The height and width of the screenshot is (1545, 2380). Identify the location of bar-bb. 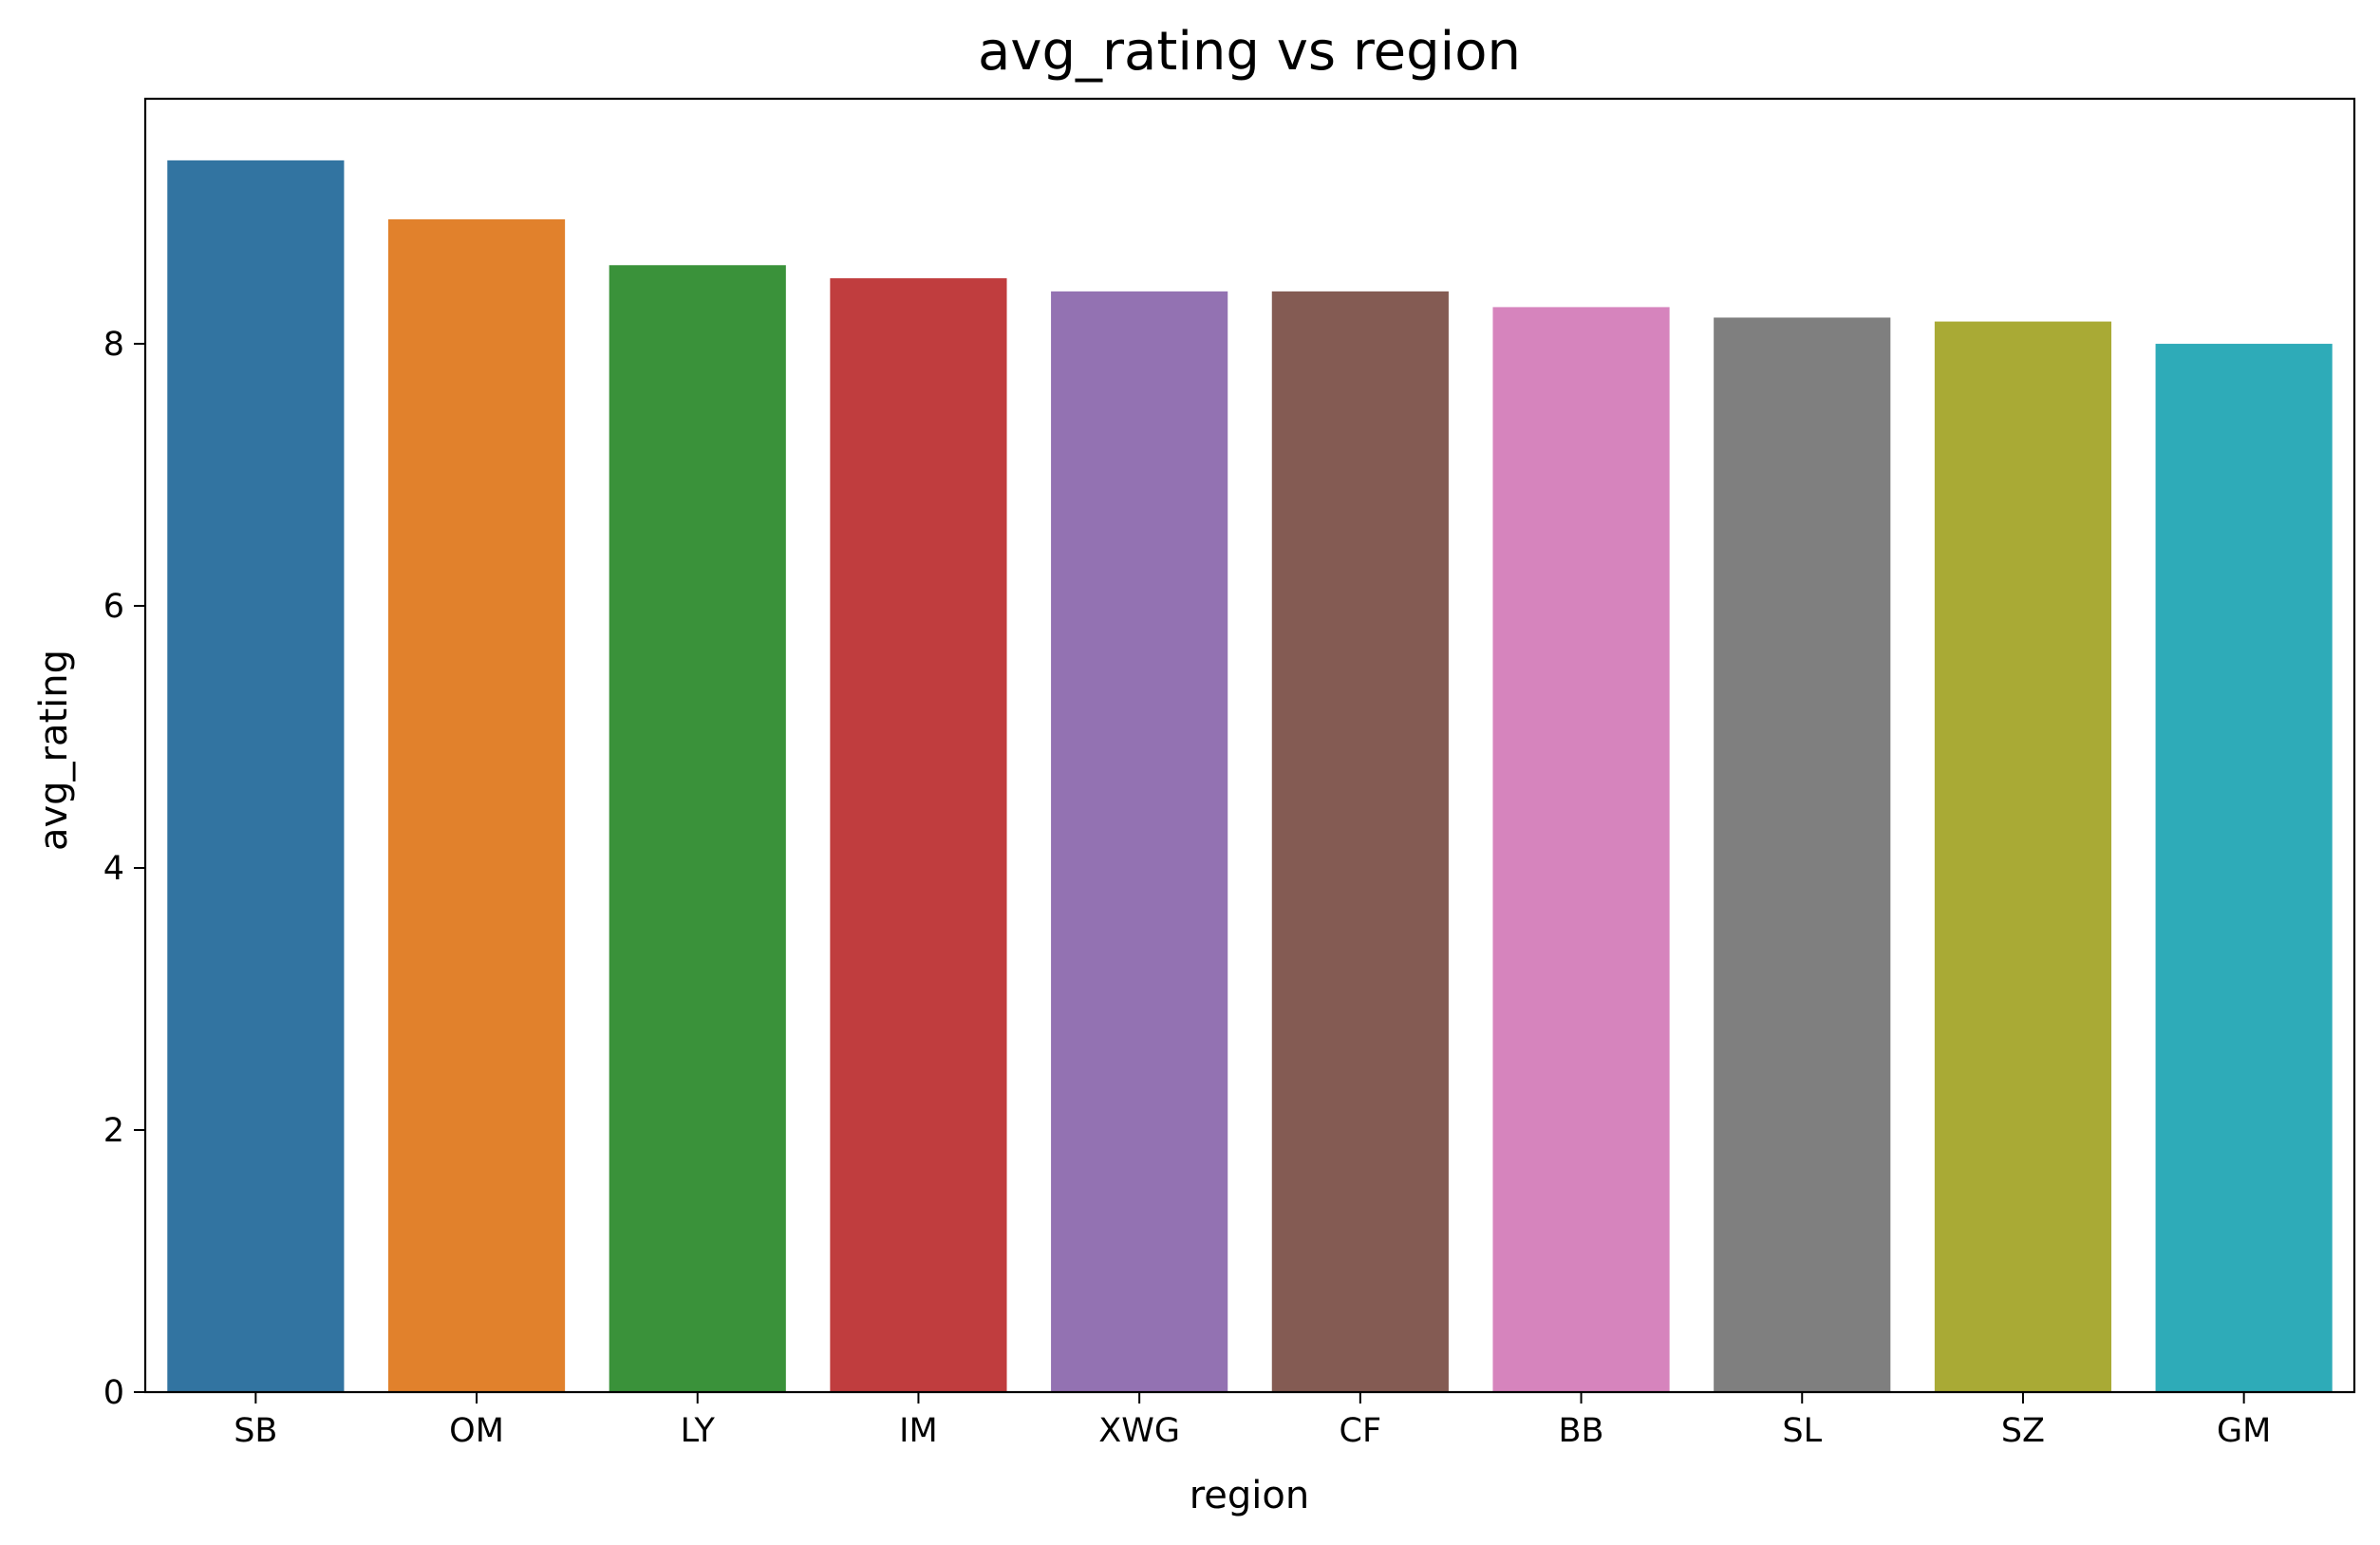
(1581, 849).